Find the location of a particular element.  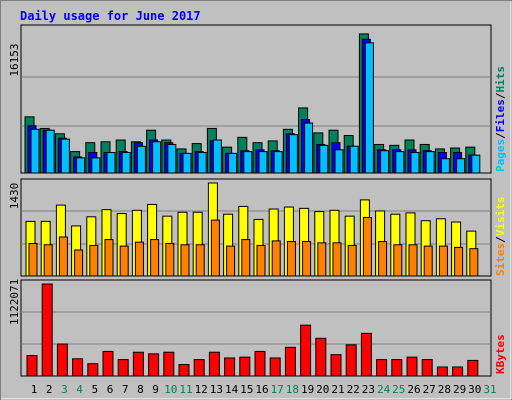

x-tick-label-29: 29 is located at coordinates (459, 389).